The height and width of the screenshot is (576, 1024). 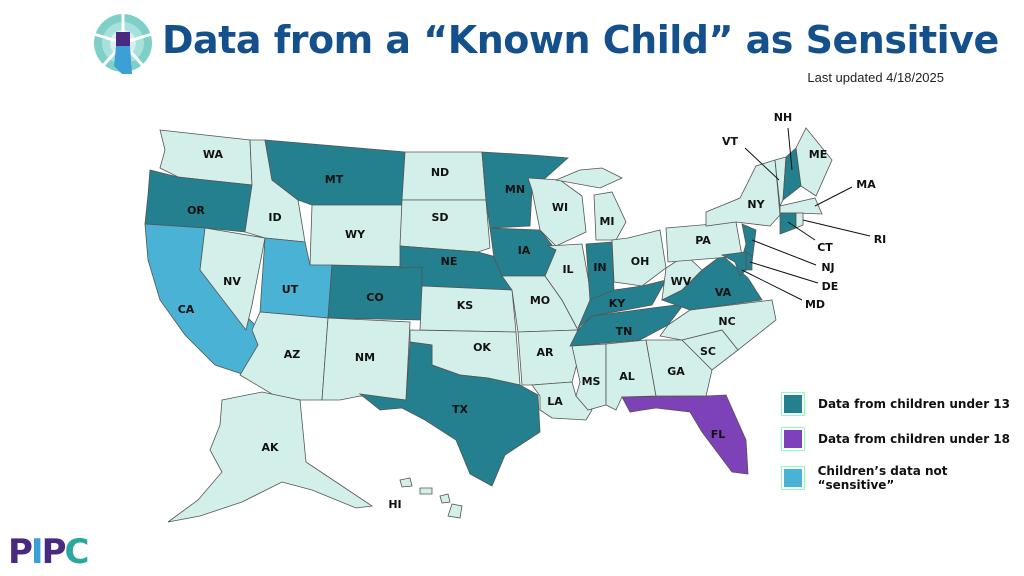 What do you see at coordinates (618, 303) in the screenshot?
I see `state-label-ky: KY` at bounding box center [618, 303].